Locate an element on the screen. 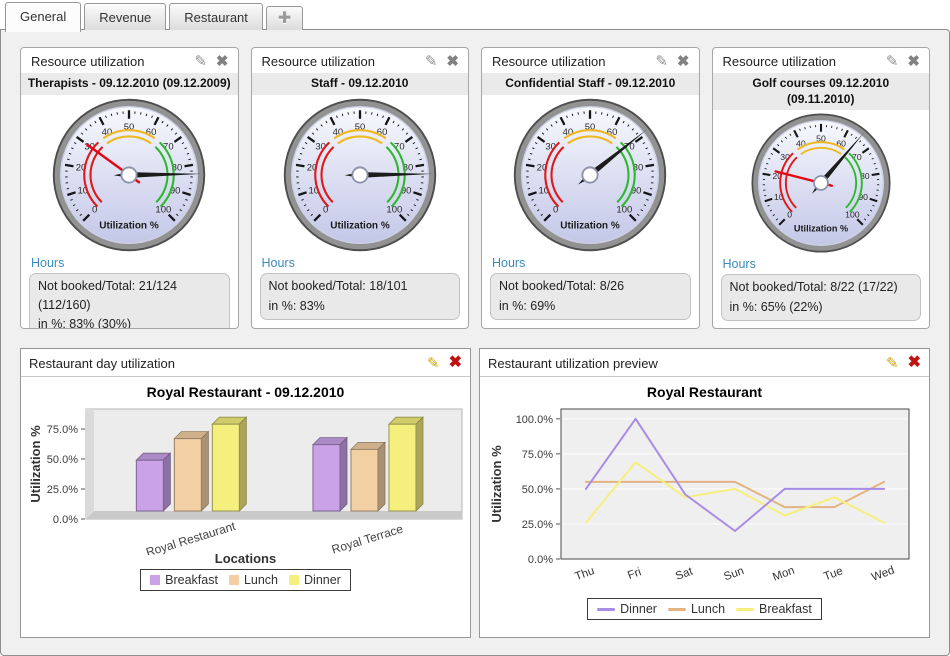 Image resolution: width=950 pixels, height=656 pixels. stats-line-2: in %: 65% (22%) is located at coordinates (776, 306).